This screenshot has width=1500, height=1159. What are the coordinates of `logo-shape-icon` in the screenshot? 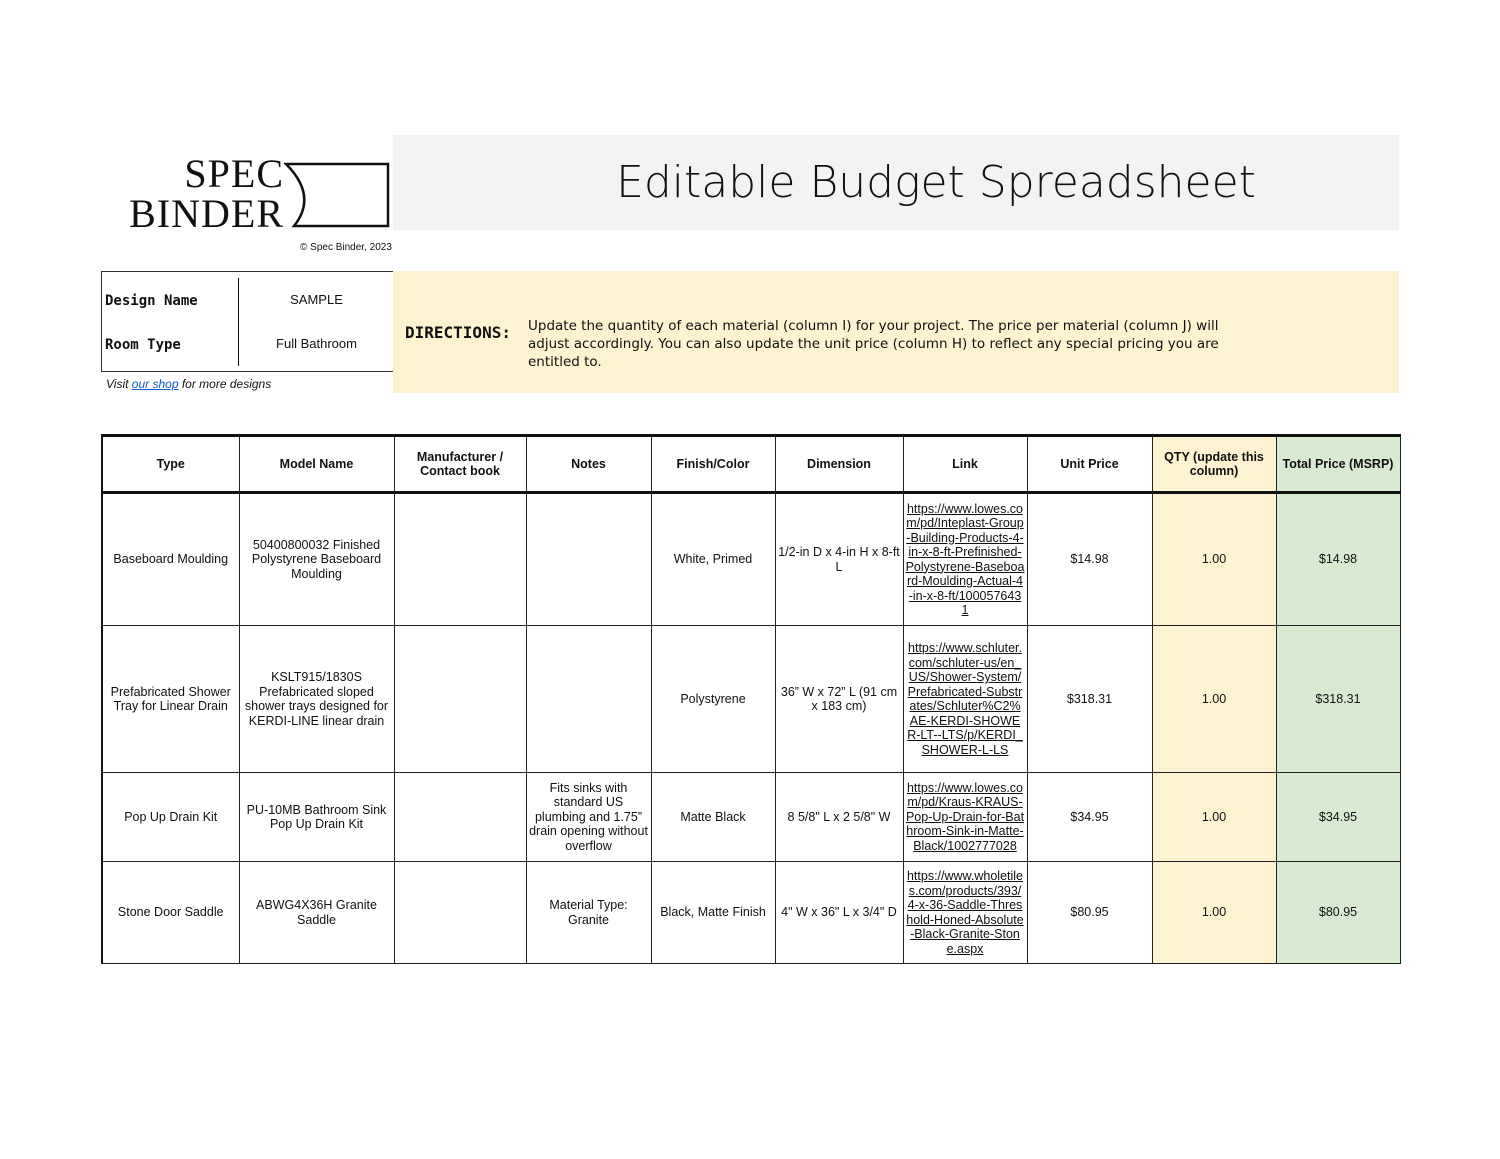 It's located at (337, 195).